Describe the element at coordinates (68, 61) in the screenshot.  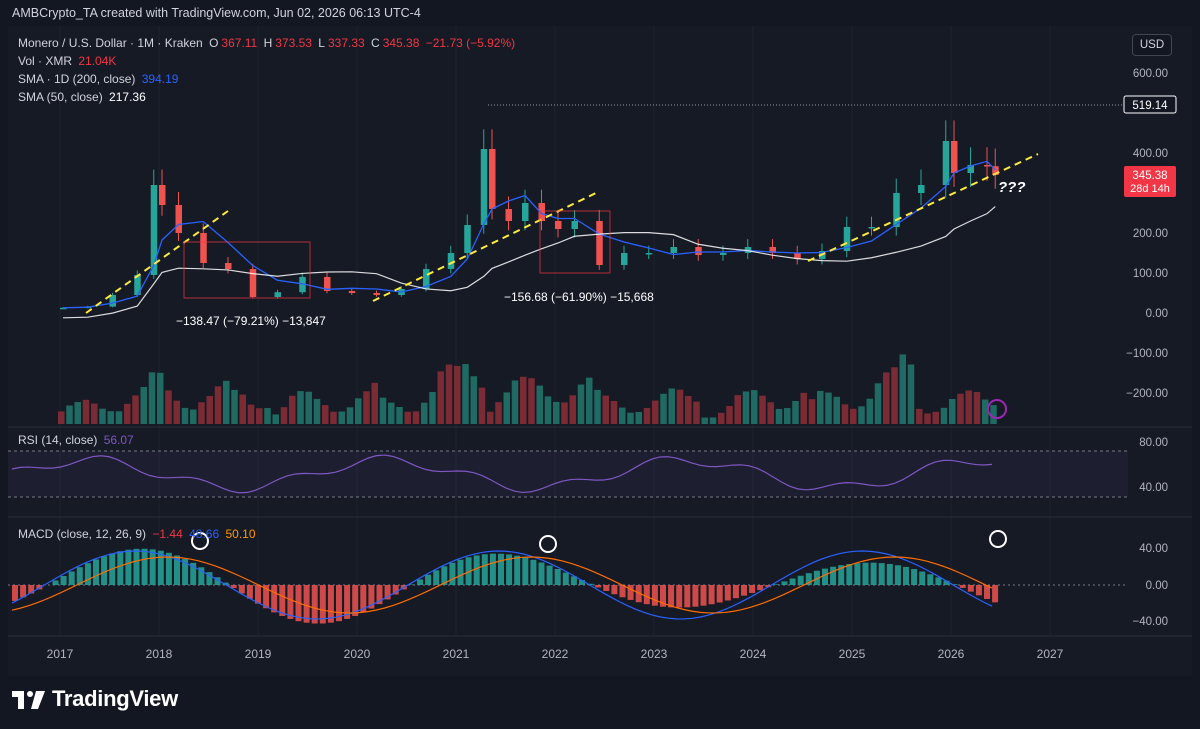
I see `legend-volume: Vol · XMR 21.04K` at that location.